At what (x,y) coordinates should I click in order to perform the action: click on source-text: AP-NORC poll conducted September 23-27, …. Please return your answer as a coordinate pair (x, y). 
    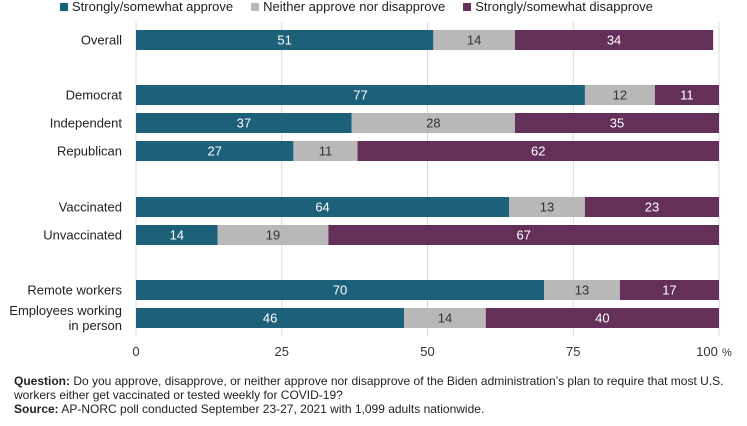
    Looking at the image, I should click on (271, 409).